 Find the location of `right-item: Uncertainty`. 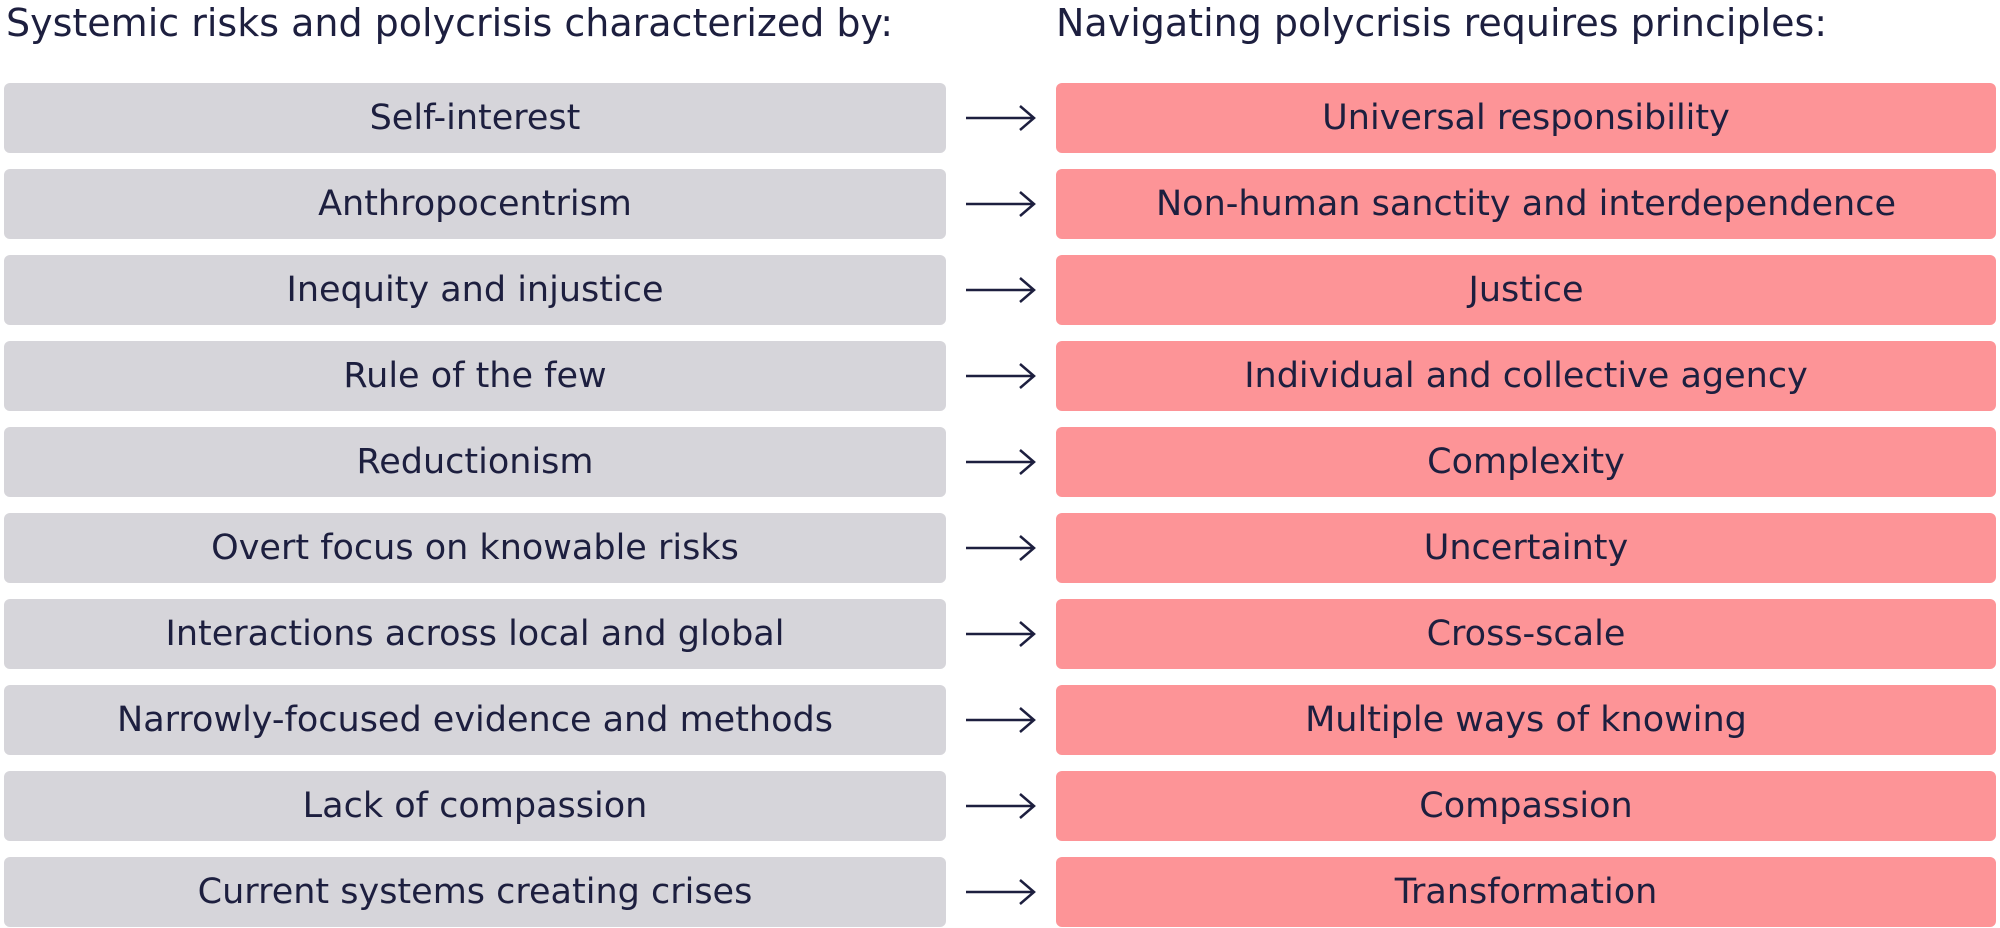

right-item: Uncertainty is located at coordinates (1526, 548).